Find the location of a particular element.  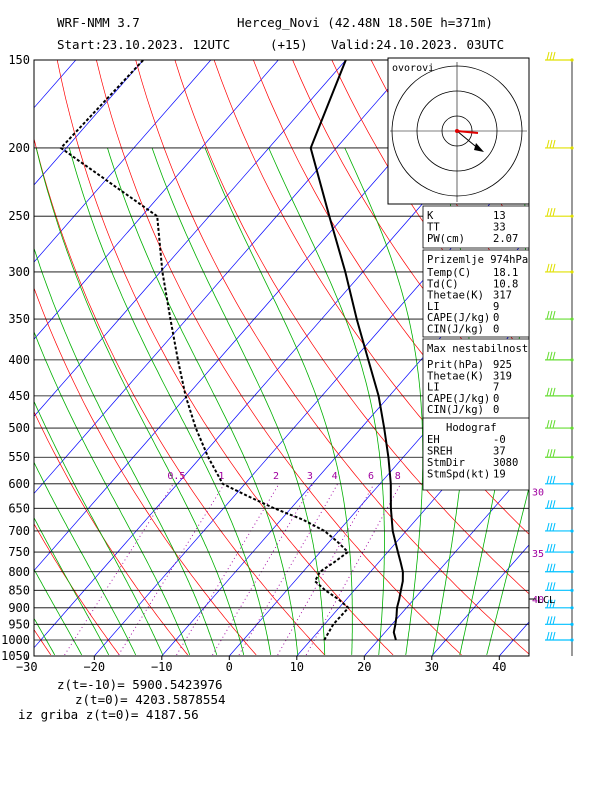

pressure-label: 600 is located at coordinates (19, 484).